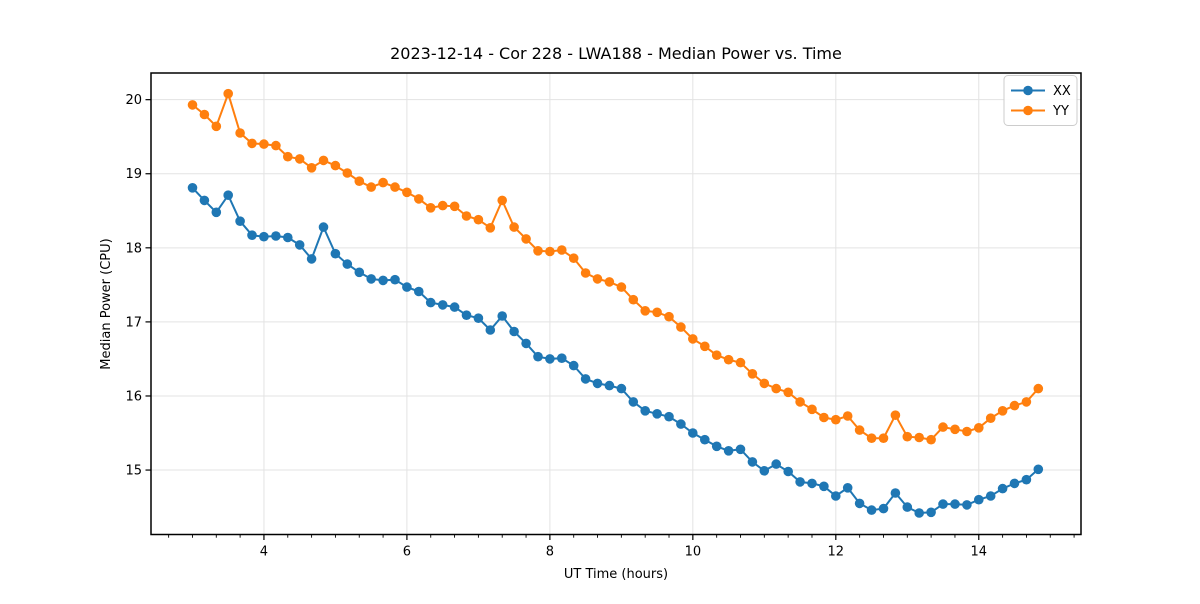 This screenshot has width=1200, height=604. What do you see at coordinates (407, 552) in the screenshot?
I see `x-tick-label: 6` at bounding box center [407, 552].